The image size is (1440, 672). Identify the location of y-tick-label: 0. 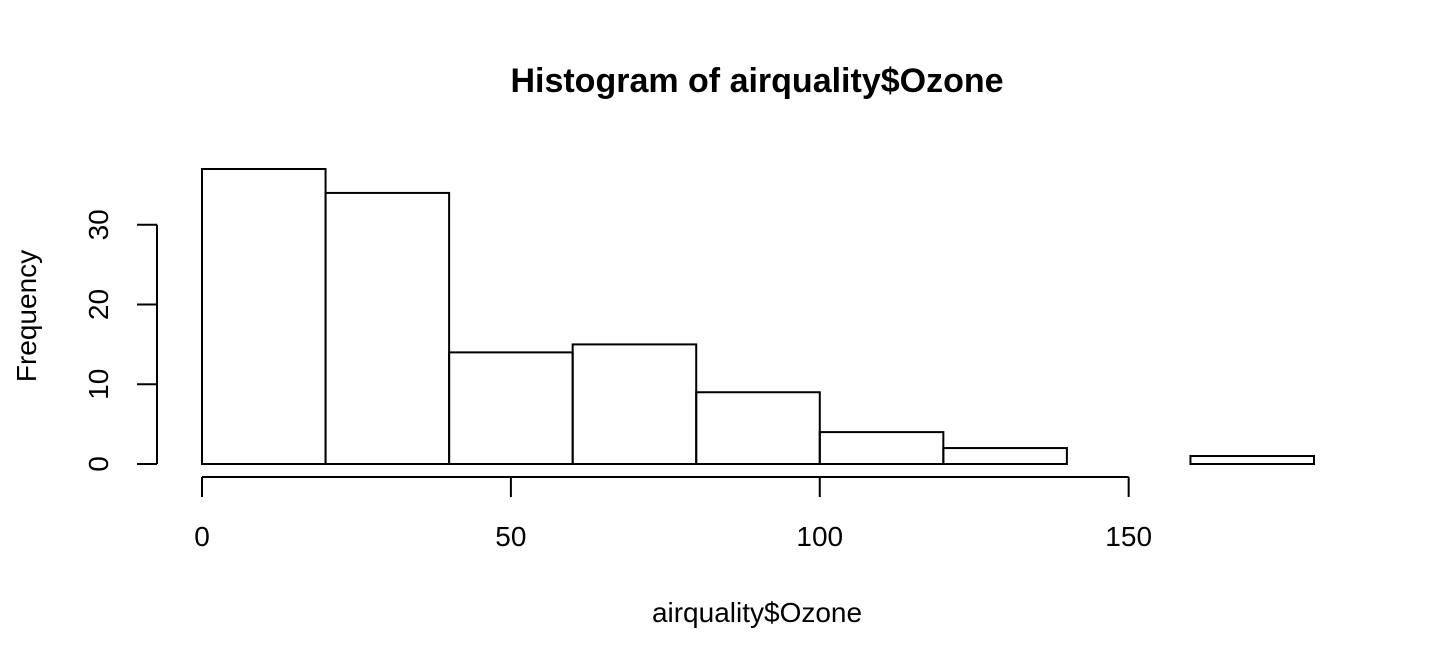
(98, 464).